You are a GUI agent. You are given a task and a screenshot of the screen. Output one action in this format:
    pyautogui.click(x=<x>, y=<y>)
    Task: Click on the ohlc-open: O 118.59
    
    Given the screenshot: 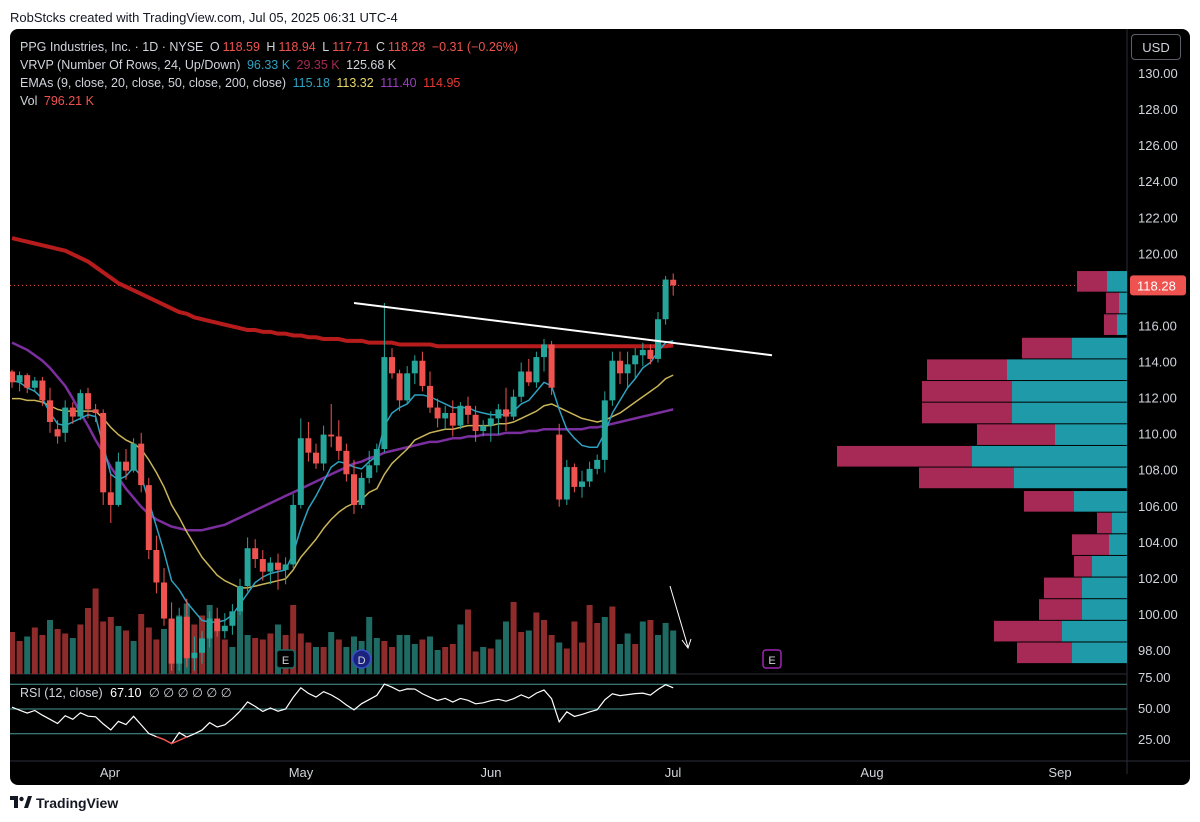 What is the action you would take?
    pyautogui.click(x=234, y=47)
    